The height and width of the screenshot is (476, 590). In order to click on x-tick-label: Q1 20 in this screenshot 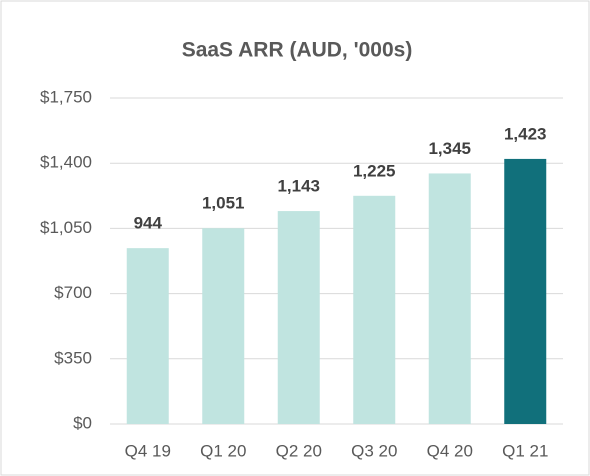, I will do `click(223, 450)`.